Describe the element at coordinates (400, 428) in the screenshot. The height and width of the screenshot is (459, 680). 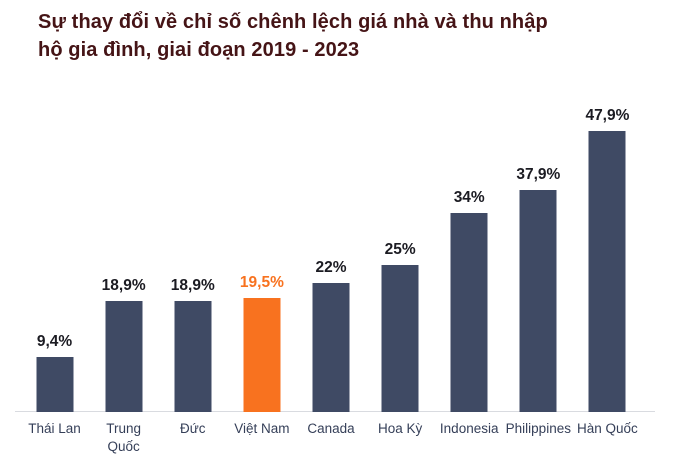
I see `category-label: Hoa Kỳ` at that location.